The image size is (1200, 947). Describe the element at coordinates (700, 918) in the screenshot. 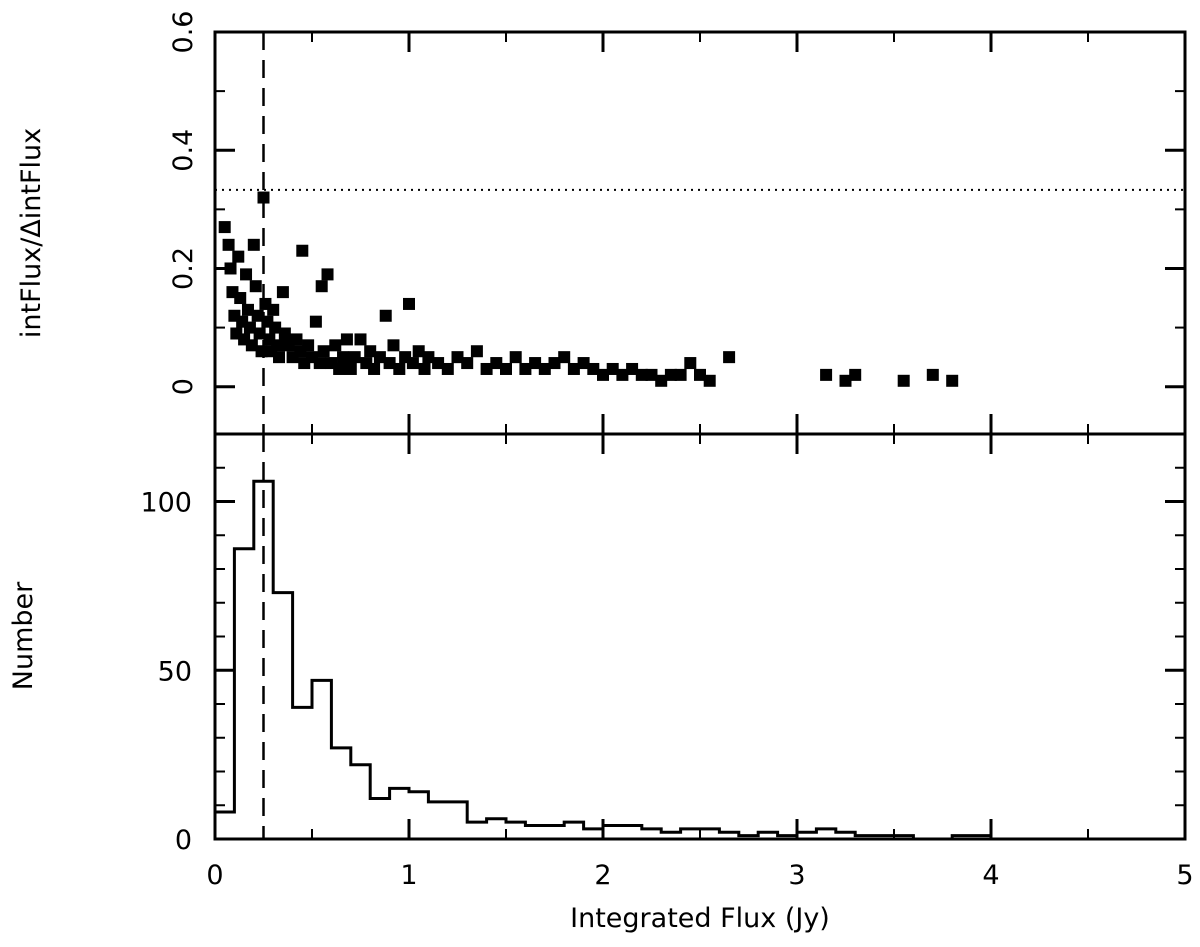

I see `x-axis-title: Integrated Flux (Jy)` at that location.